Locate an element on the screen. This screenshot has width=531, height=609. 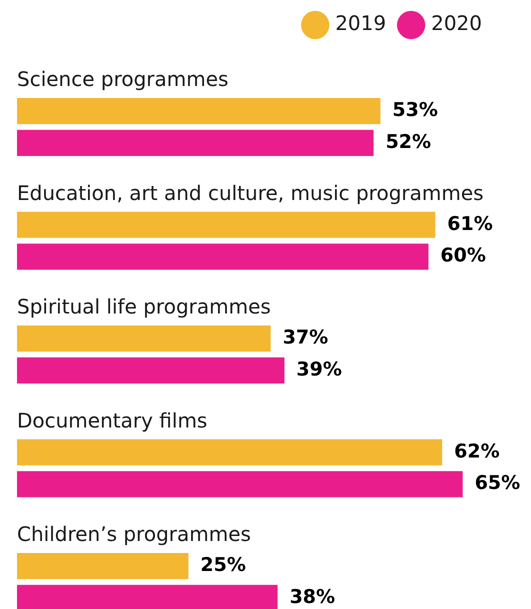
data-label: 53% is located at coordinates (415, 110).